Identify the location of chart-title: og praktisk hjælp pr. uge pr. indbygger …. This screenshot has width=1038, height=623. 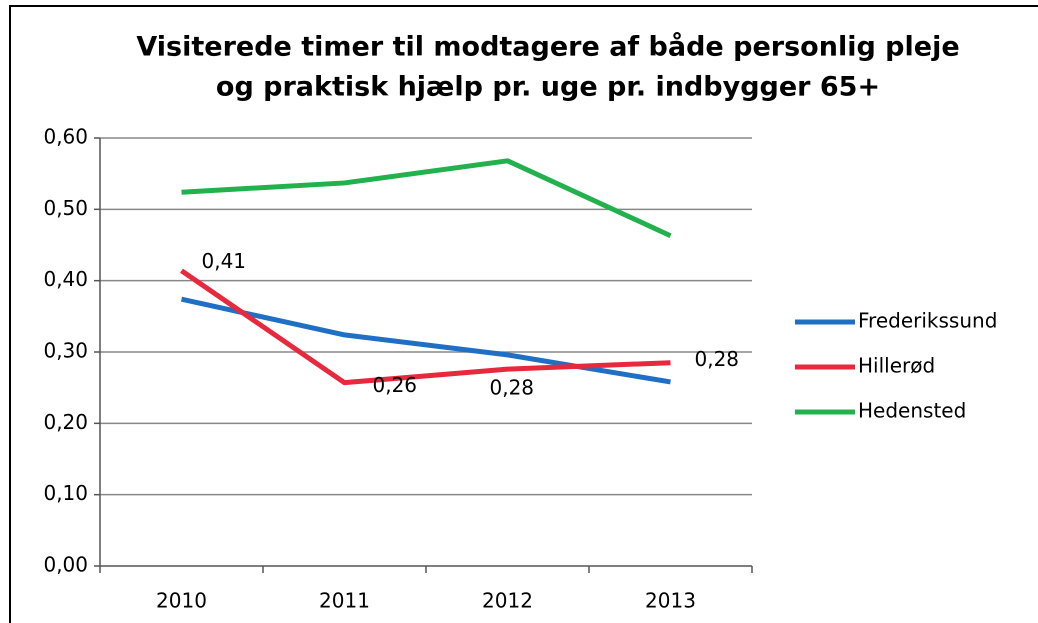
(548, 87).